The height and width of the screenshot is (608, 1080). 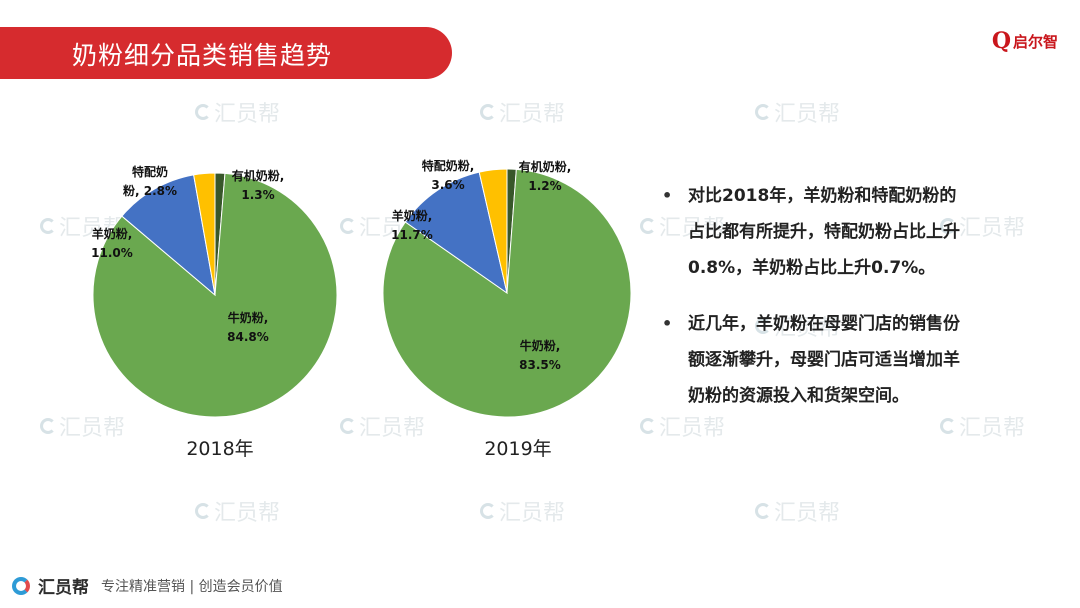 What do you see at coordinates (518, 449) in the screenshot?
I see `chart-2019-title: 2019年` at bounding box center [518, 449].